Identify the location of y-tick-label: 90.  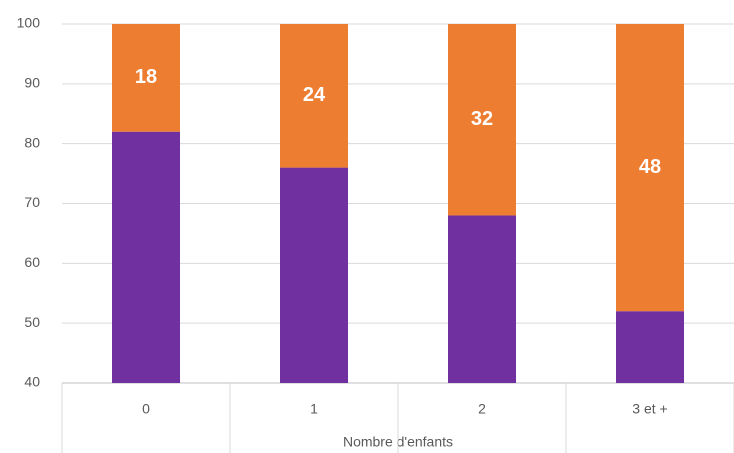
(32, 83).